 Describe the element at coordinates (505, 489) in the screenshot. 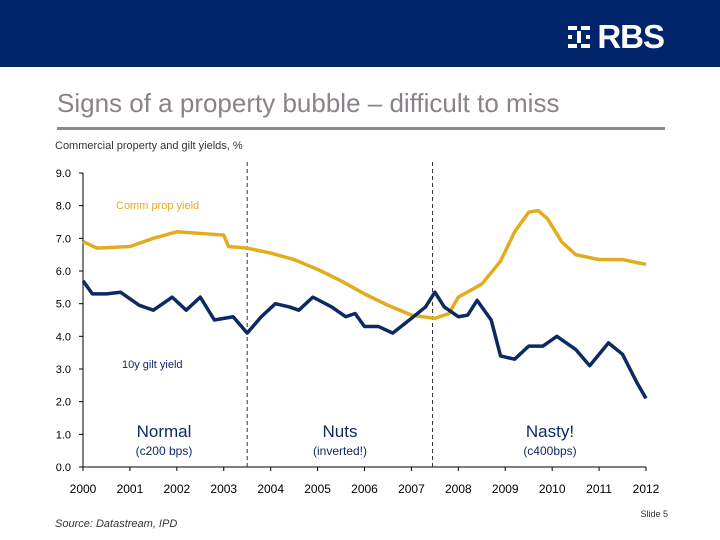

I see `x-tick-label: 2009` at that location.